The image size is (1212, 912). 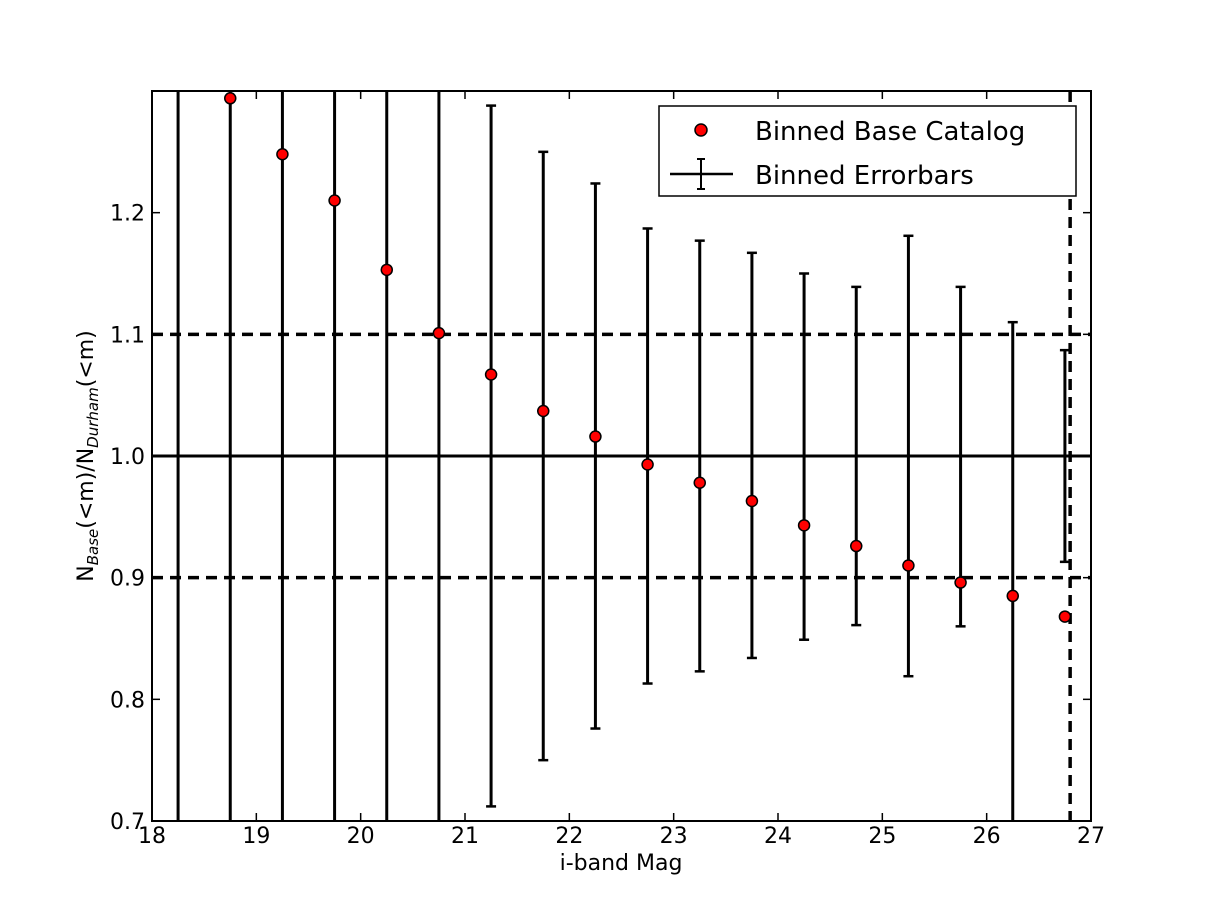 What do you see at coordinates (890, 132) in the screenshot?
I see `legend-label-points: Binned Base Catalog` at bounding box center [890, 132].